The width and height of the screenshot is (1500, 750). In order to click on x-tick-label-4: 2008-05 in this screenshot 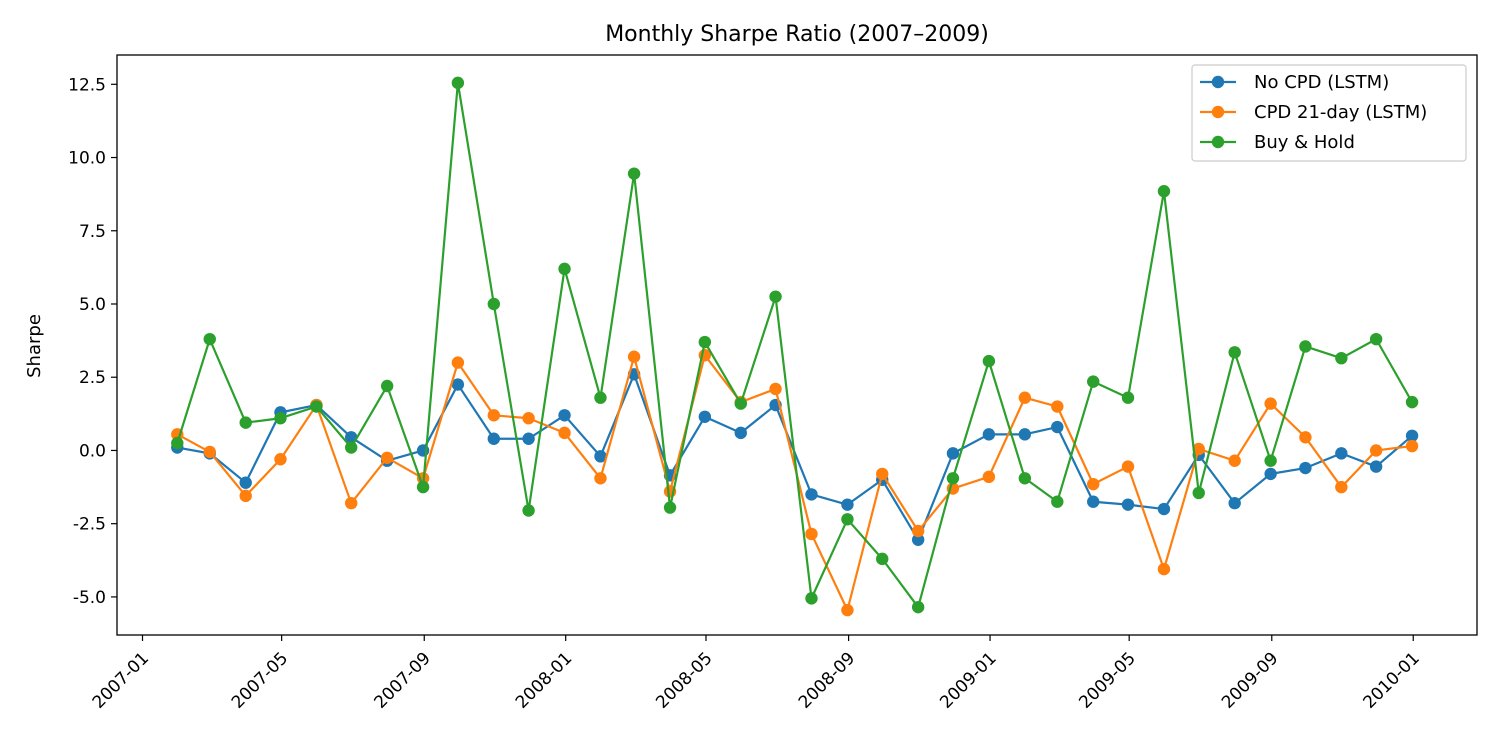, I will do `click(684, 680)`.